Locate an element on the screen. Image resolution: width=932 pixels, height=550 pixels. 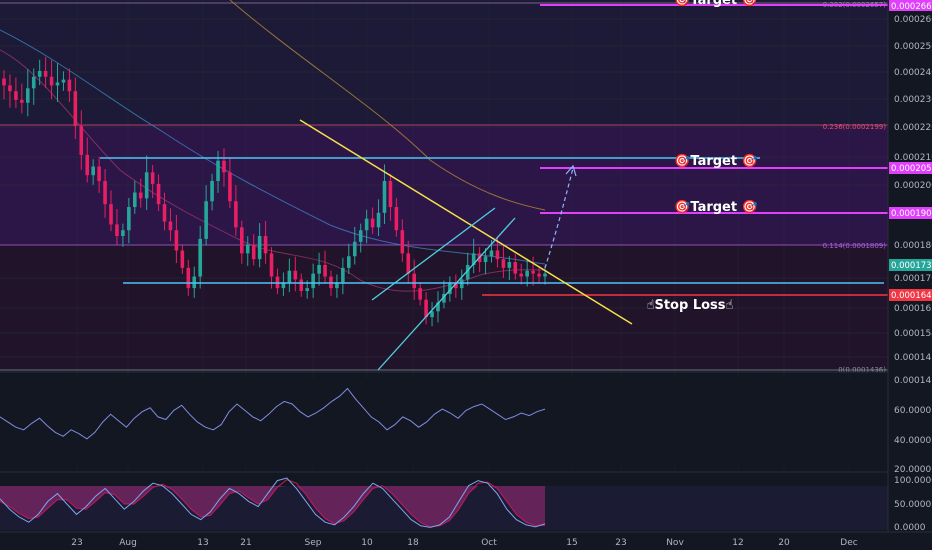
time-tick: 12 is located at coordinates (737, 543).